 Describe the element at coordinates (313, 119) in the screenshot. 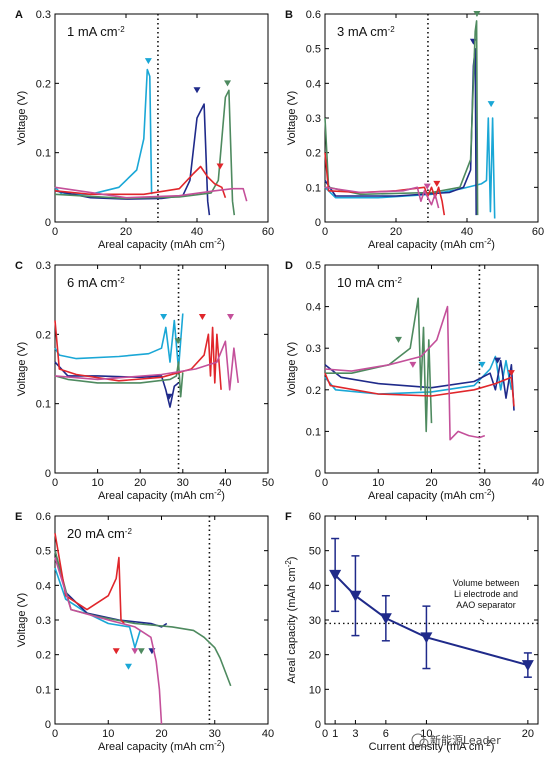

I see `y-tick-label-B-3: 0.3` at that location.